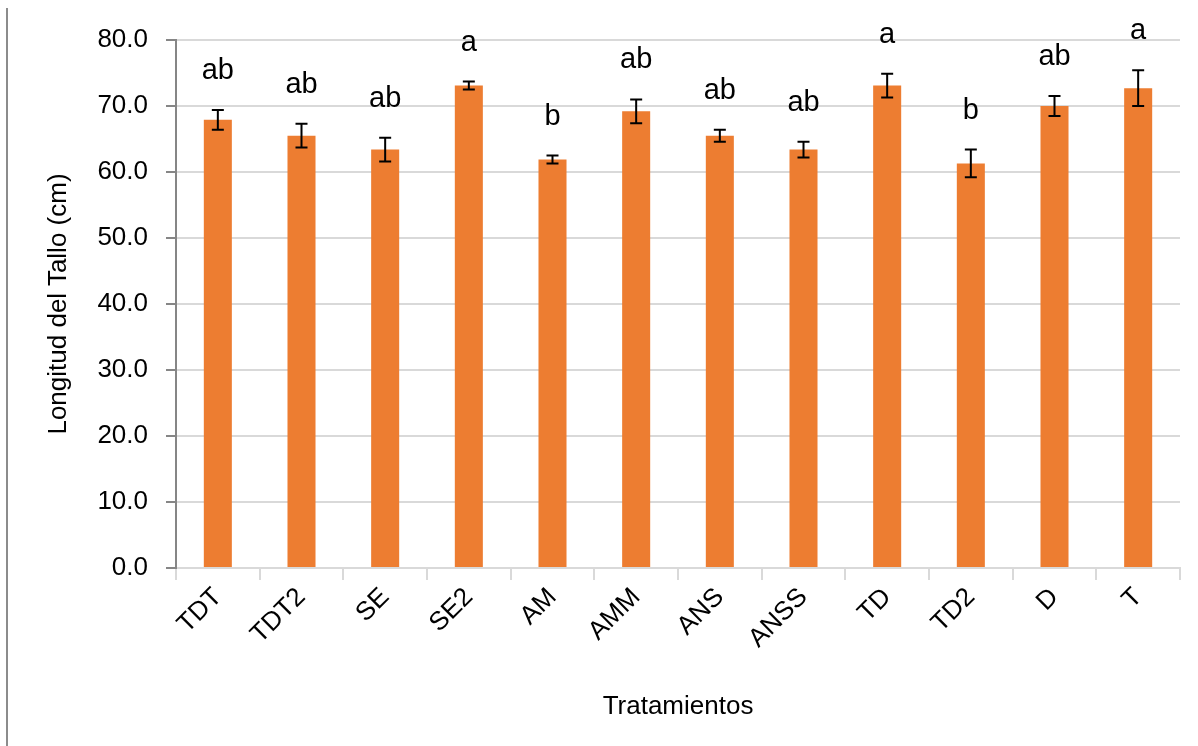 The height and width of the screenshot is (746, 1198). I want to click on y-axis-title: Longitud del Tallo (cm), so click(56, 304).